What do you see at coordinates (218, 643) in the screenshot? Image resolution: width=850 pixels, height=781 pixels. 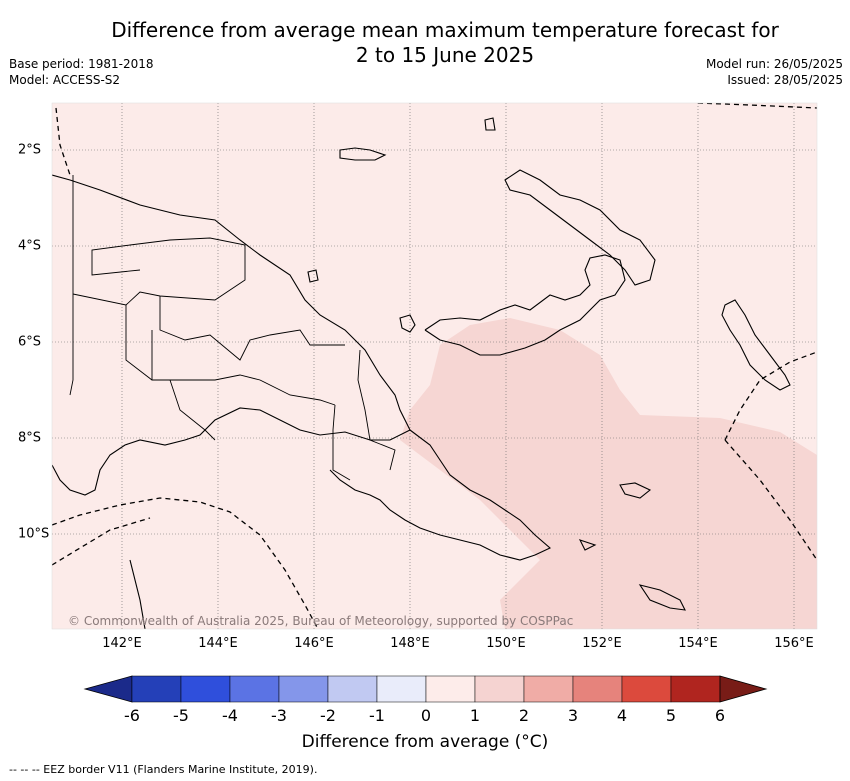 I see `lon-label: 144°E` at bounding box center [218, 643].